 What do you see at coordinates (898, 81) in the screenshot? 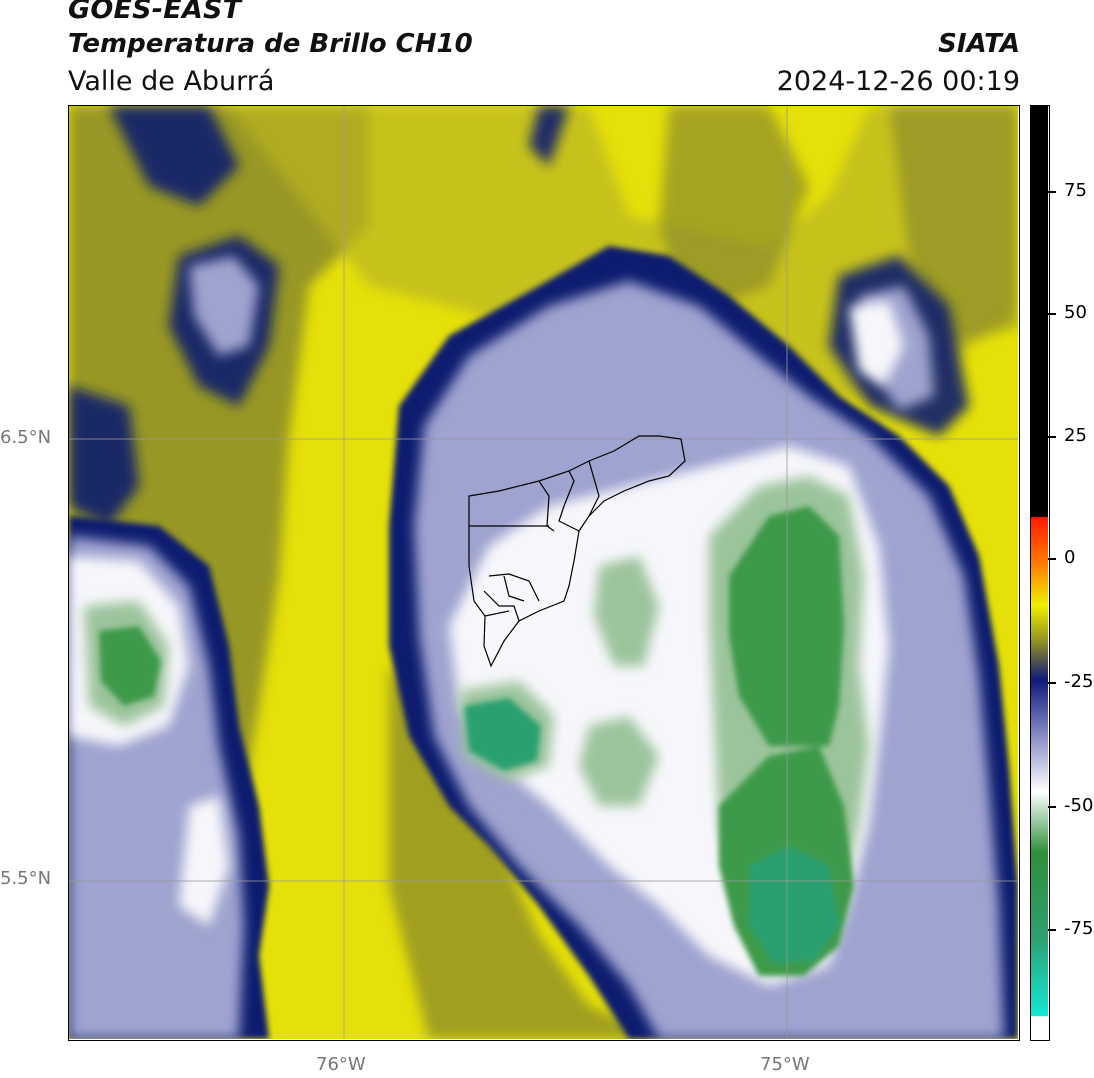
I see `timestamp: 2024-12-26 00:19` at bounding box center [898, 81].